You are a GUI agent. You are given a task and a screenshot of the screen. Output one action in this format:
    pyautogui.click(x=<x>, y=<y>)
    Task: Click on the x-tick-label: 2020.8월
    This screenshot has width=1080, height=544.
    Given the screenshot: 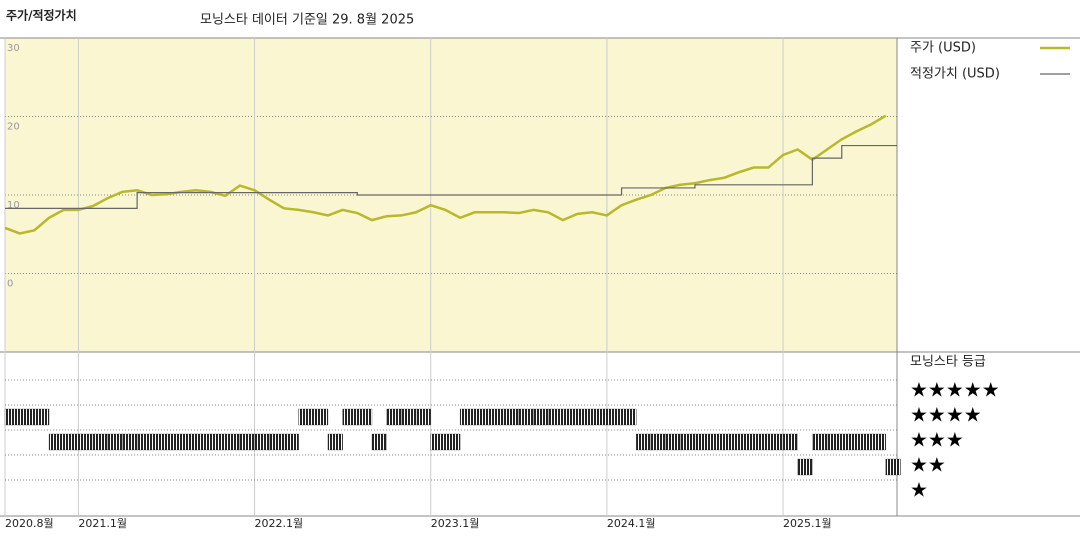 What is the action you would take?
    pyautogui.click(x=29, y=523)
    